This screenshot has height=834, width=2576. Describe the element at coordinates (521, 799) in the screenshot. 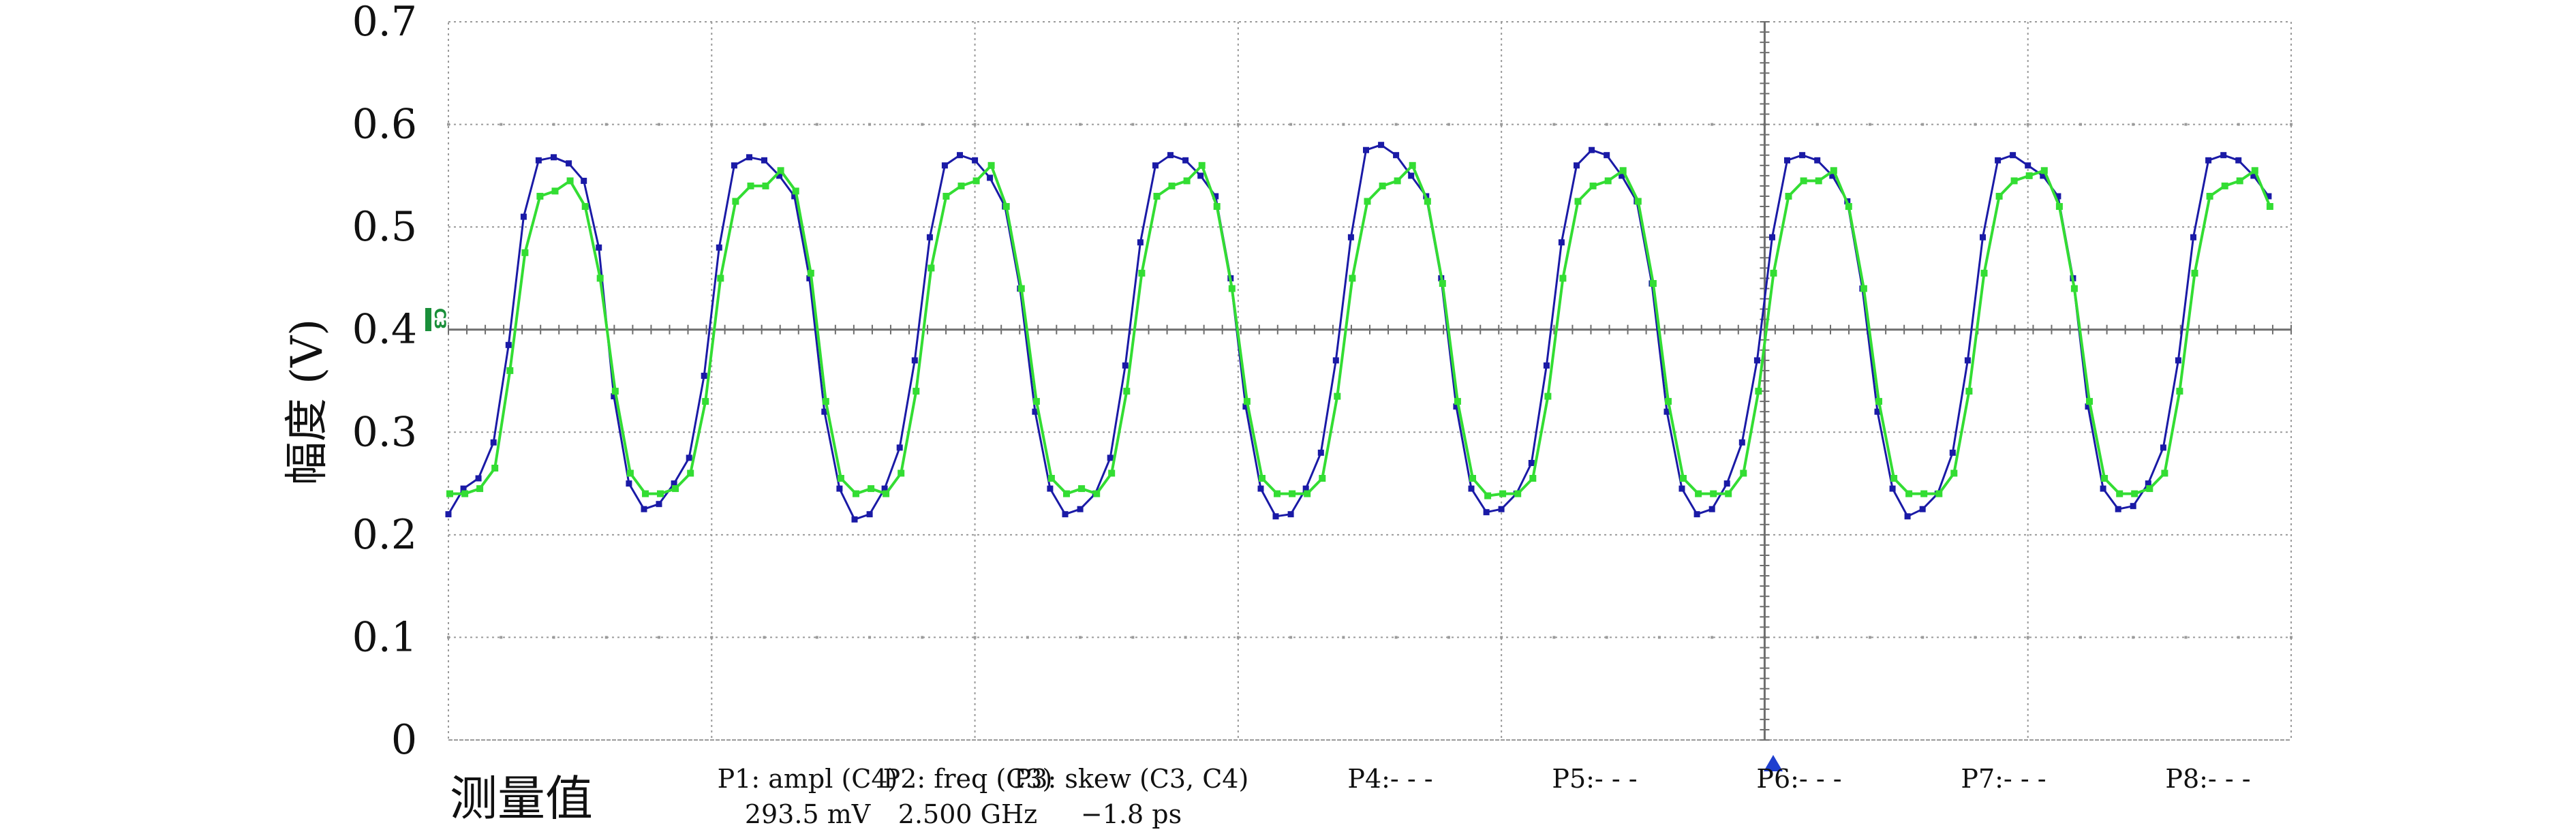

I see `measurements-title: 测量值` at that location.